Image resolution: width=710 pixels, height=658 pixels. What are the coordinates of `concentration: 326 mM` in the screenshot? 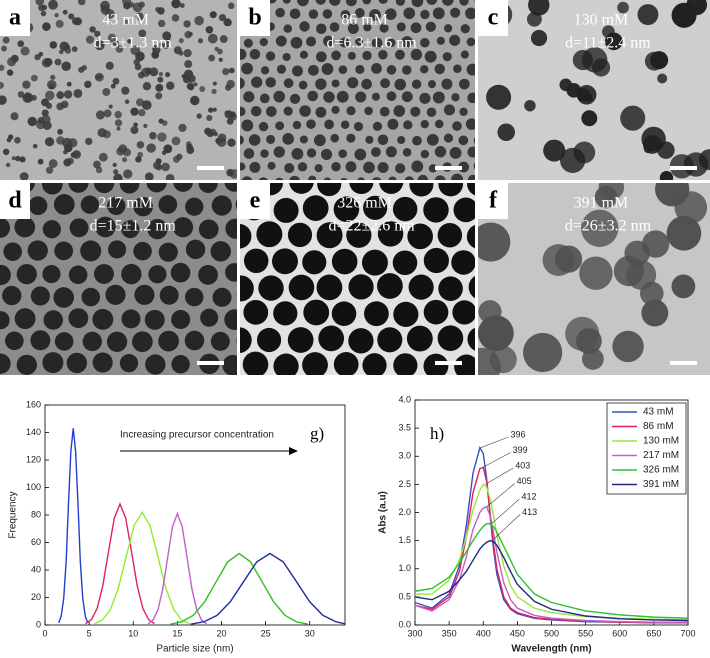 It's located at (364, 203).